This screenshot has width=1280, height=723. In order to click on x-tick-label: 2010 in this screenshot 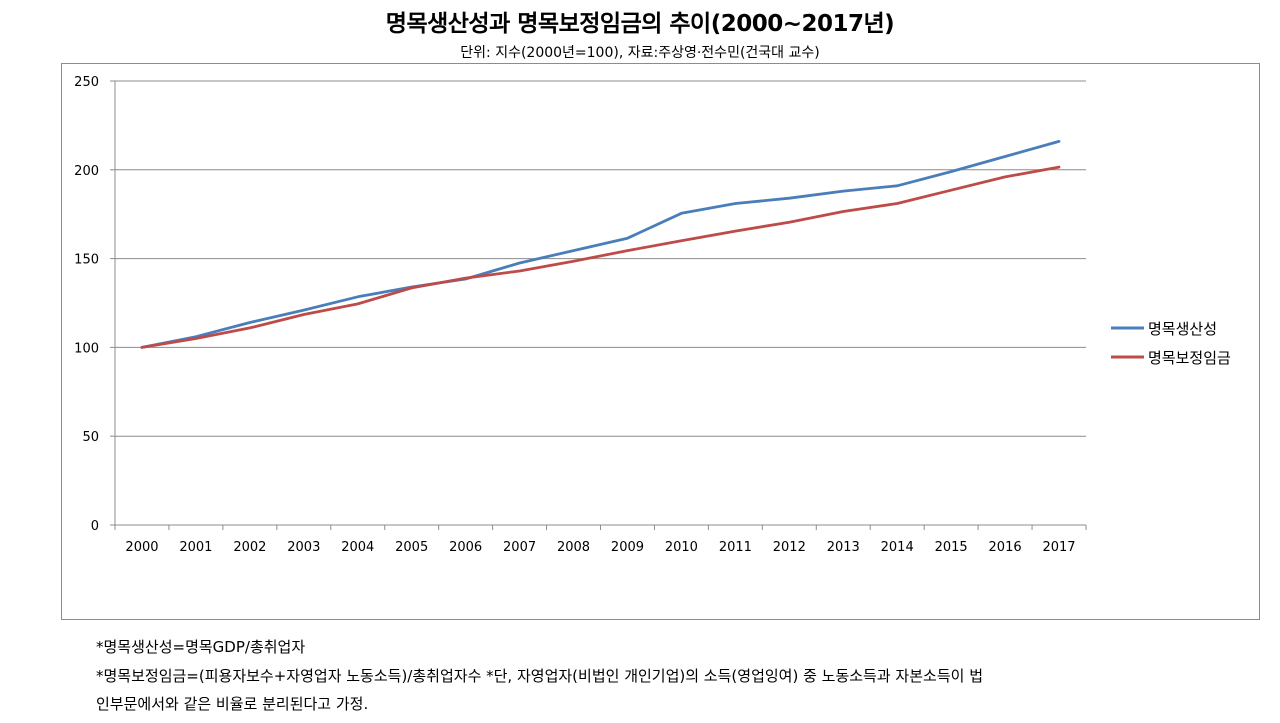, I will do `click(681, 547)`.